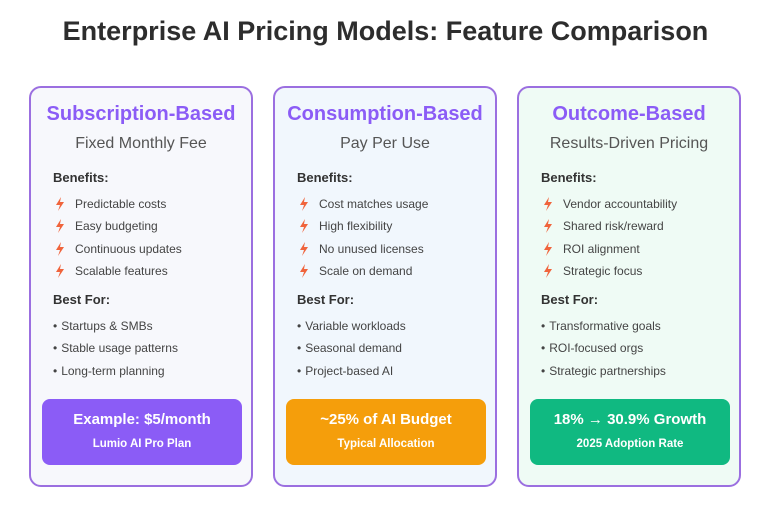 The image size is (771, 509). I want to click on benefit-text: Scalable features, so click(121, 271).